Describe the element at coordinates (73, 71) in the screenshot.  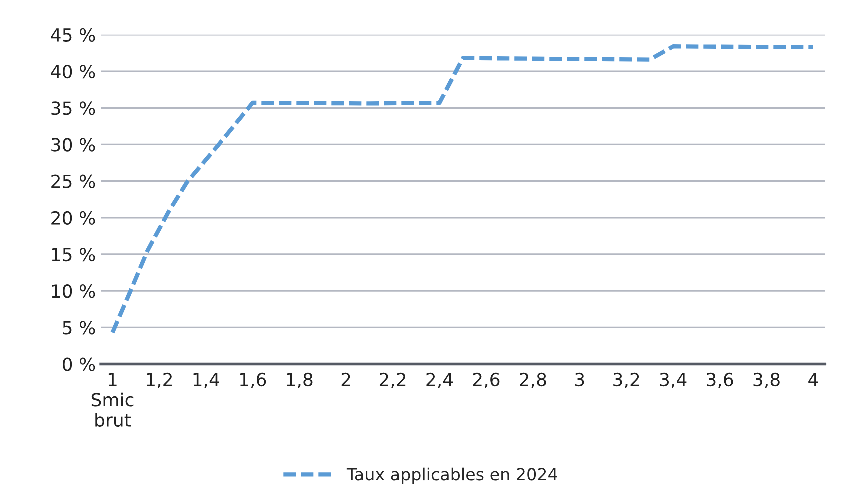
I see `y-tick-label: 40 %` at that location.